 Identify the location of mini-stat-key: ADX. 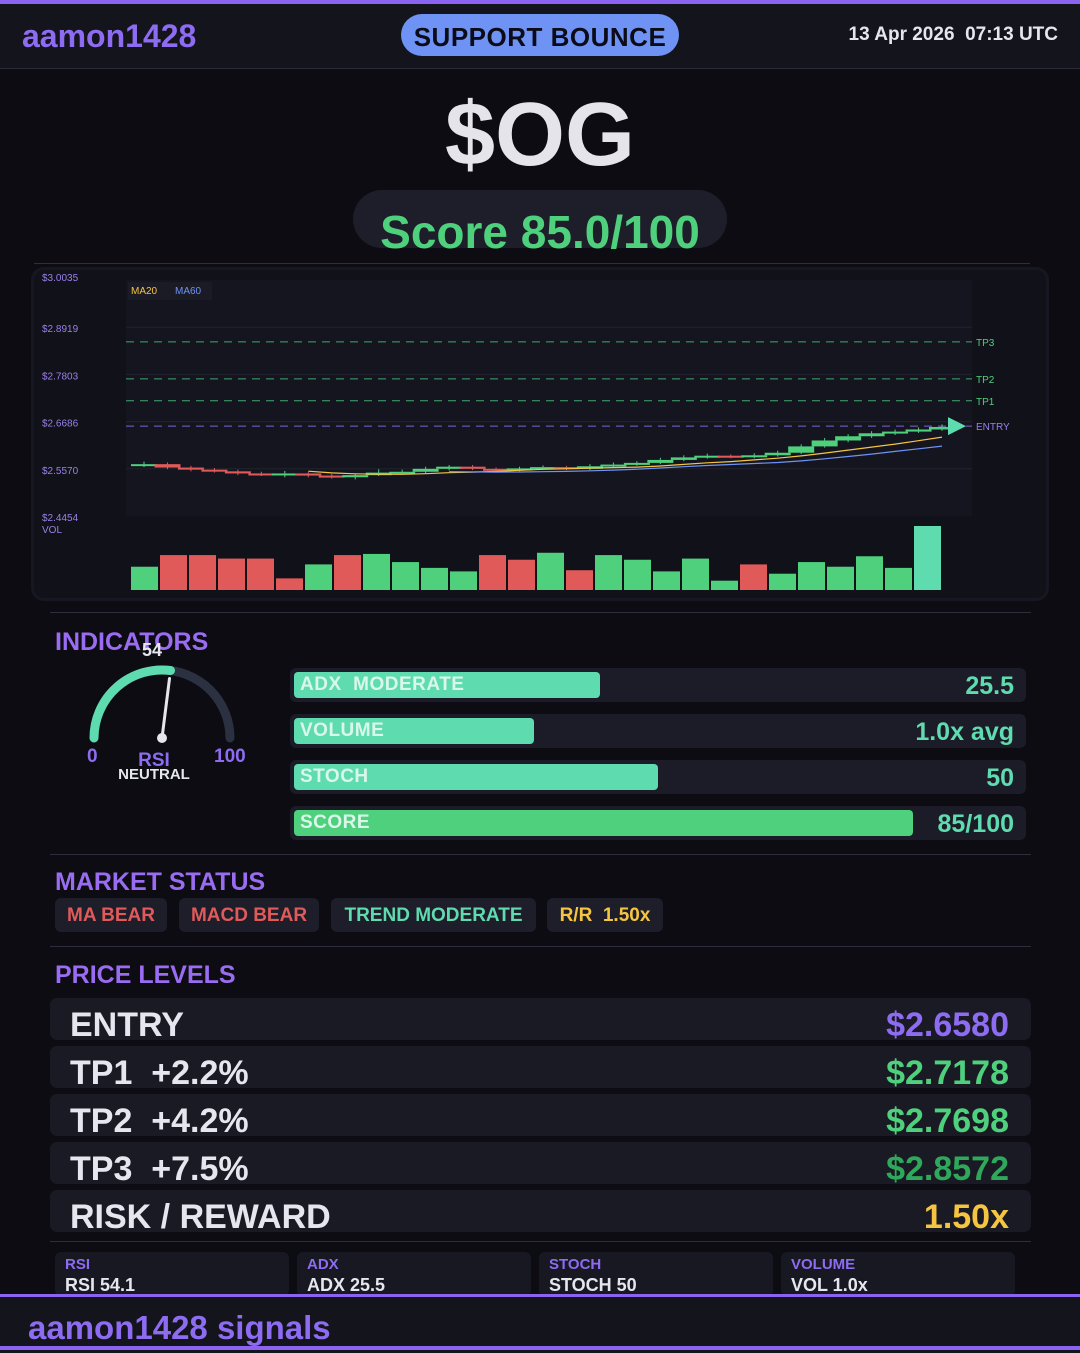
(323, 1264).